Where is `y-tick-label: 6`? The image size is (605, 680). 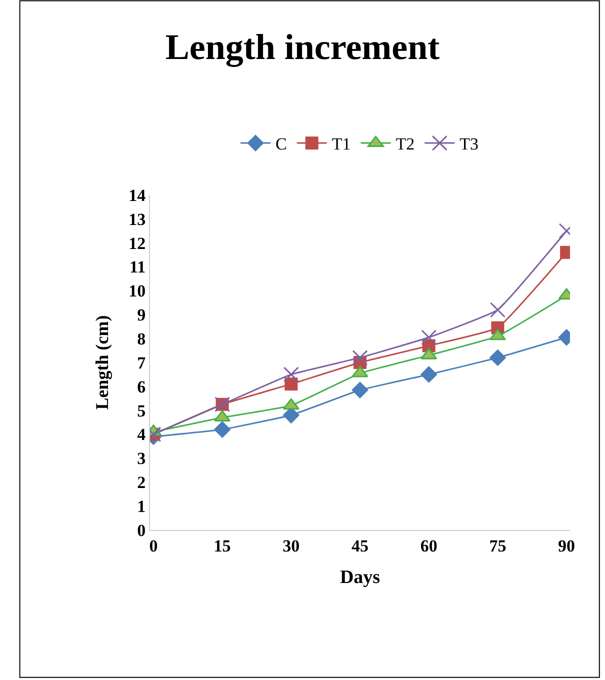
y-tick-label: 6 is located at coordinates (141, 386).